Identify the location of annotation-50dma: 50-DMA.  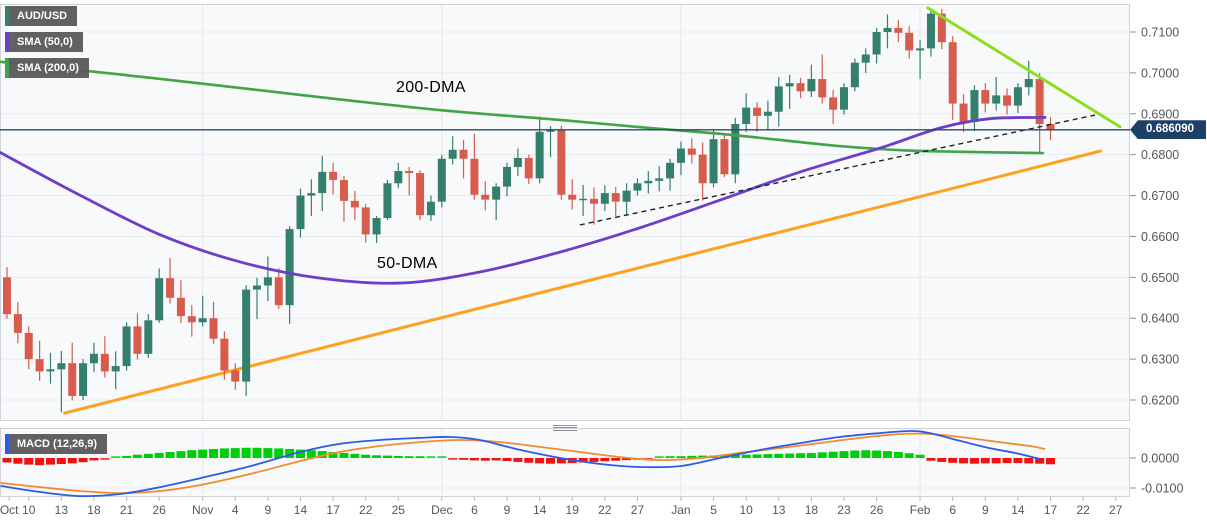
(407, 263).